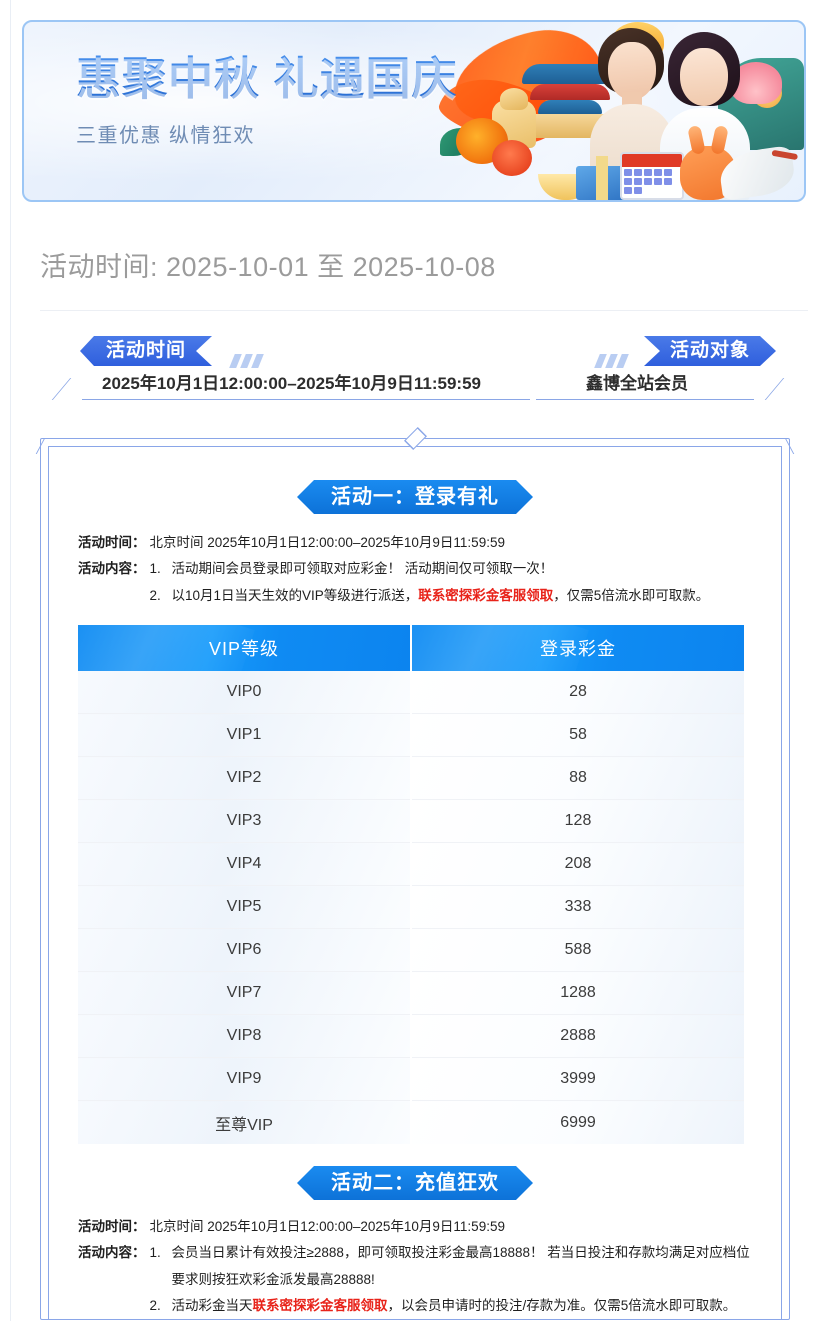  What do you see at coordinates (245, 1036) in the screenshot?
I see `vip-level-cell: VIP8` at bounding box center [245, 1036].